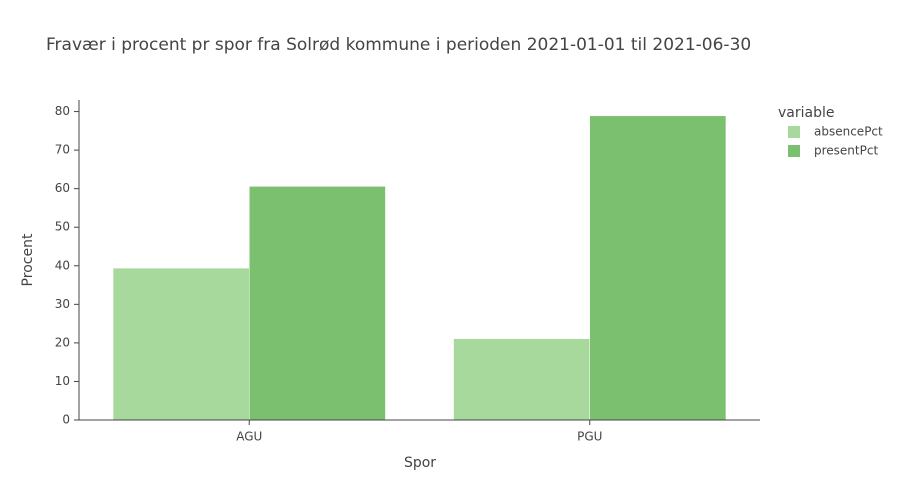  What do you see at coordinates (62, 150) in the screenshot?
I see `y-tick-label: 70` at bounding box center [62, 150].